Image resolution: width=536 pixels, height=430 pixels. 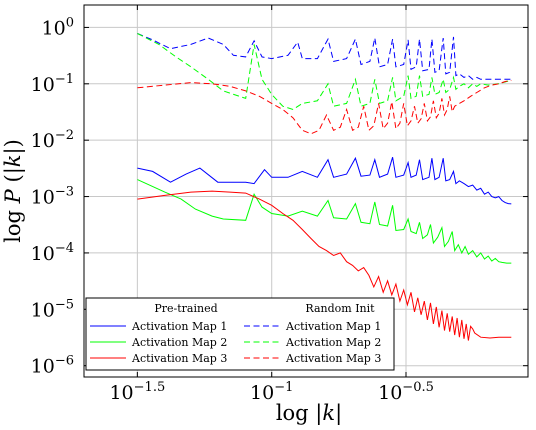 I want to click on legend-group-title: Random Init, so click(x=340, y=308).